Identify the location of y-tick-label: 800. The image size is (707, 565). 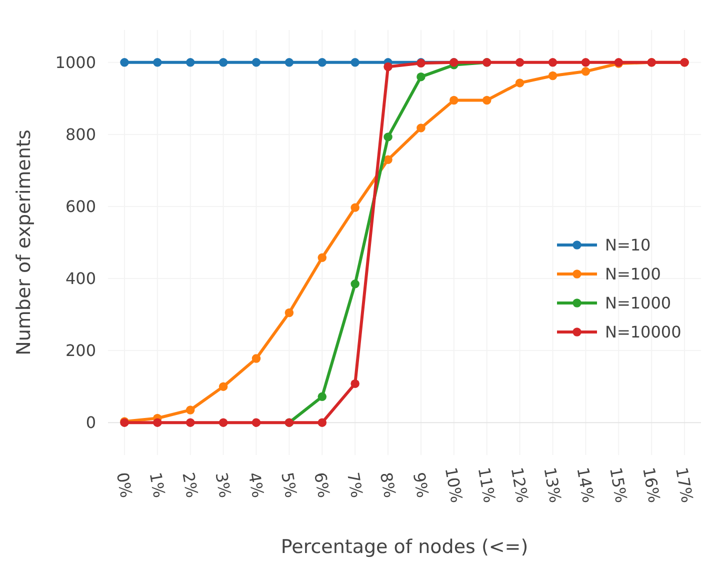
(80, 134).